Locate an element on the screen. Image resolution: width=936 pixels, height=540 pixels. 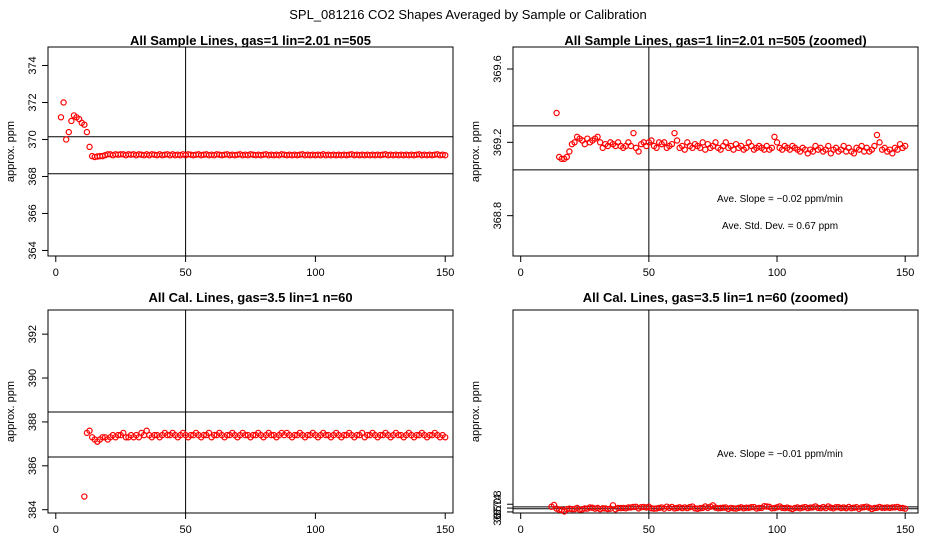
annotation: Ave. Slope = −0.01 ppm/min is located at coordinates (780, 454).